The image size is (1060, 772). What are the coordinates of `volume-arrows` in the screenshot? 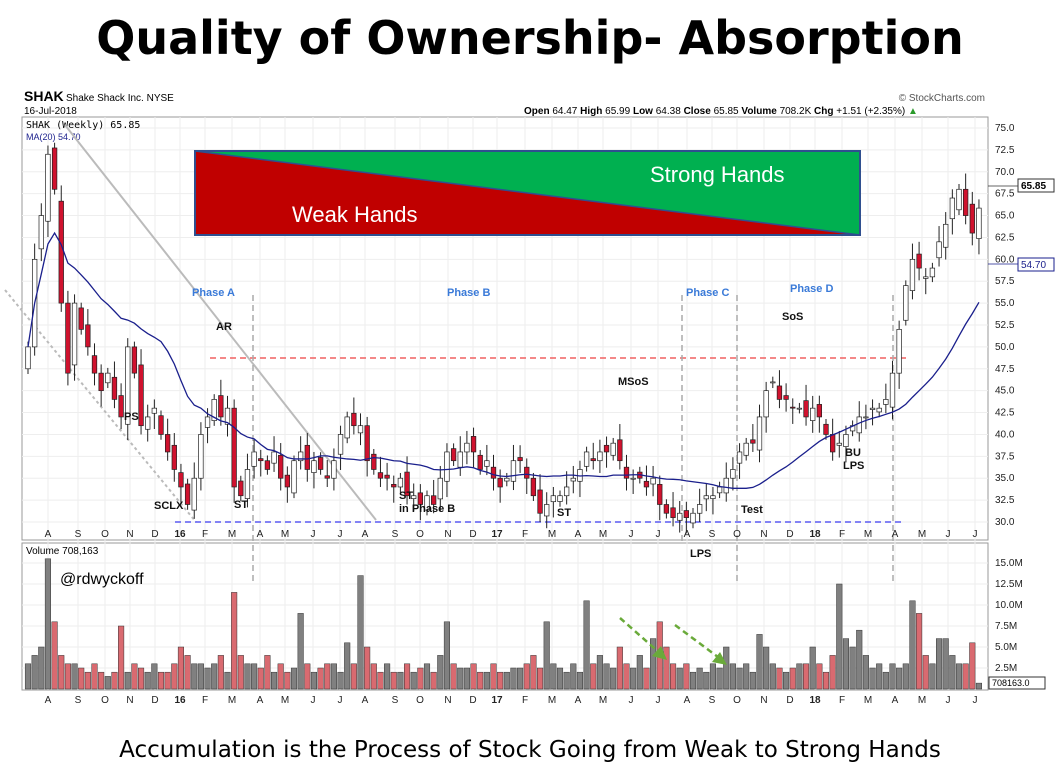 It's located at (671, 639).